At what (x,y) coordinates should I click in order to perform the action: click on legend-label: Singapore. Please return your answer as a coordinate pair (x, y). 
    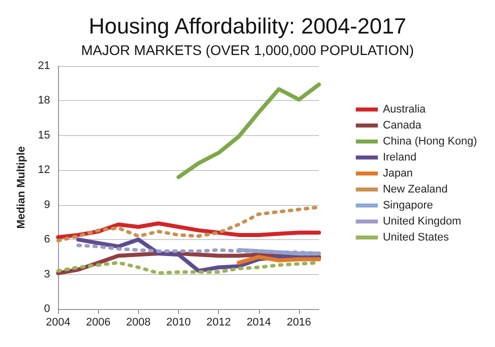
    Looking at the image, I should click on (407, 206).